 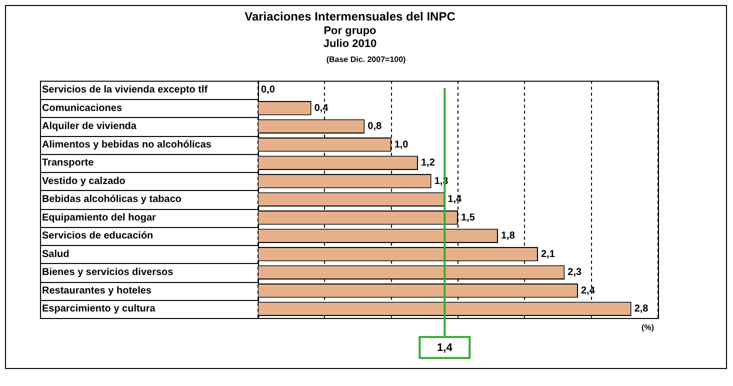 I want to click on data-label: 1,4, so click(x=455, y=200).